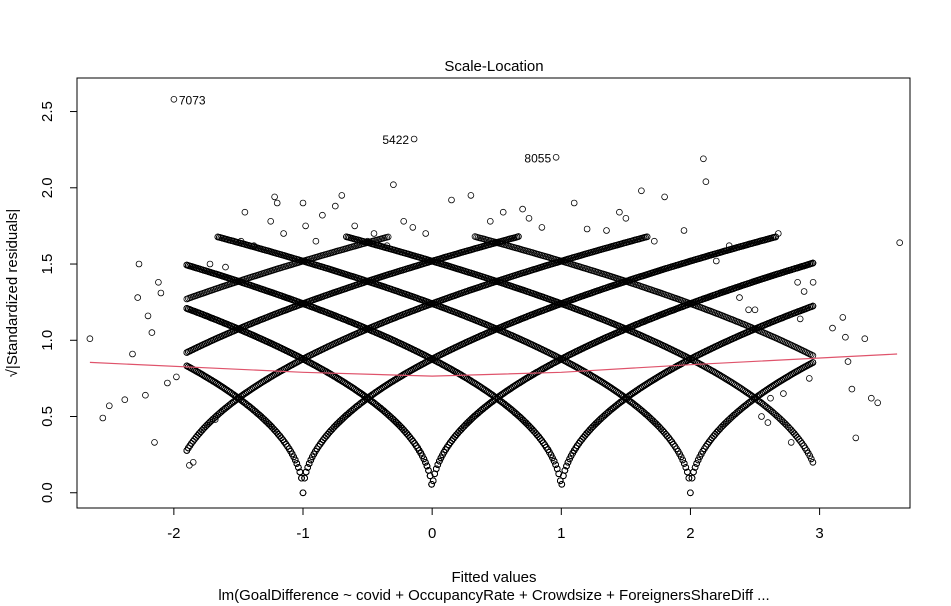 Image resolution: width=951 pixels, height=606 pixels. What do you see at coordinates (819, 533) in the screenshot?
I see `x-tick-label: 3` at bounding box center [819, 533].